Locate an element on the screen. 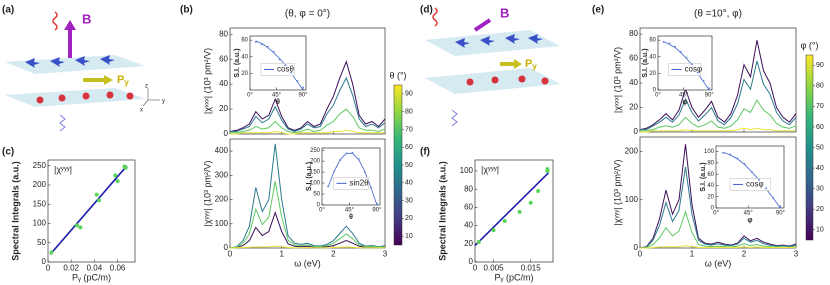  y-tick-label: 80 is located at coordinates (633, 33).